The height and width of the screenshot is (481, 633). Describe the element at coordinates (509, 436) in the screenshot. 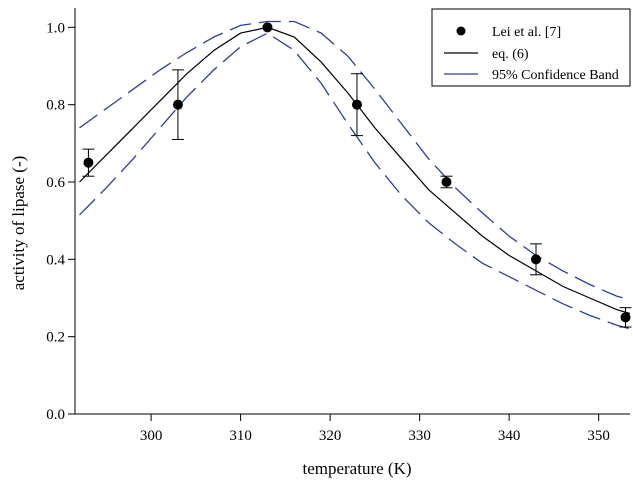

I see `x-tick-label: 340` at that location.